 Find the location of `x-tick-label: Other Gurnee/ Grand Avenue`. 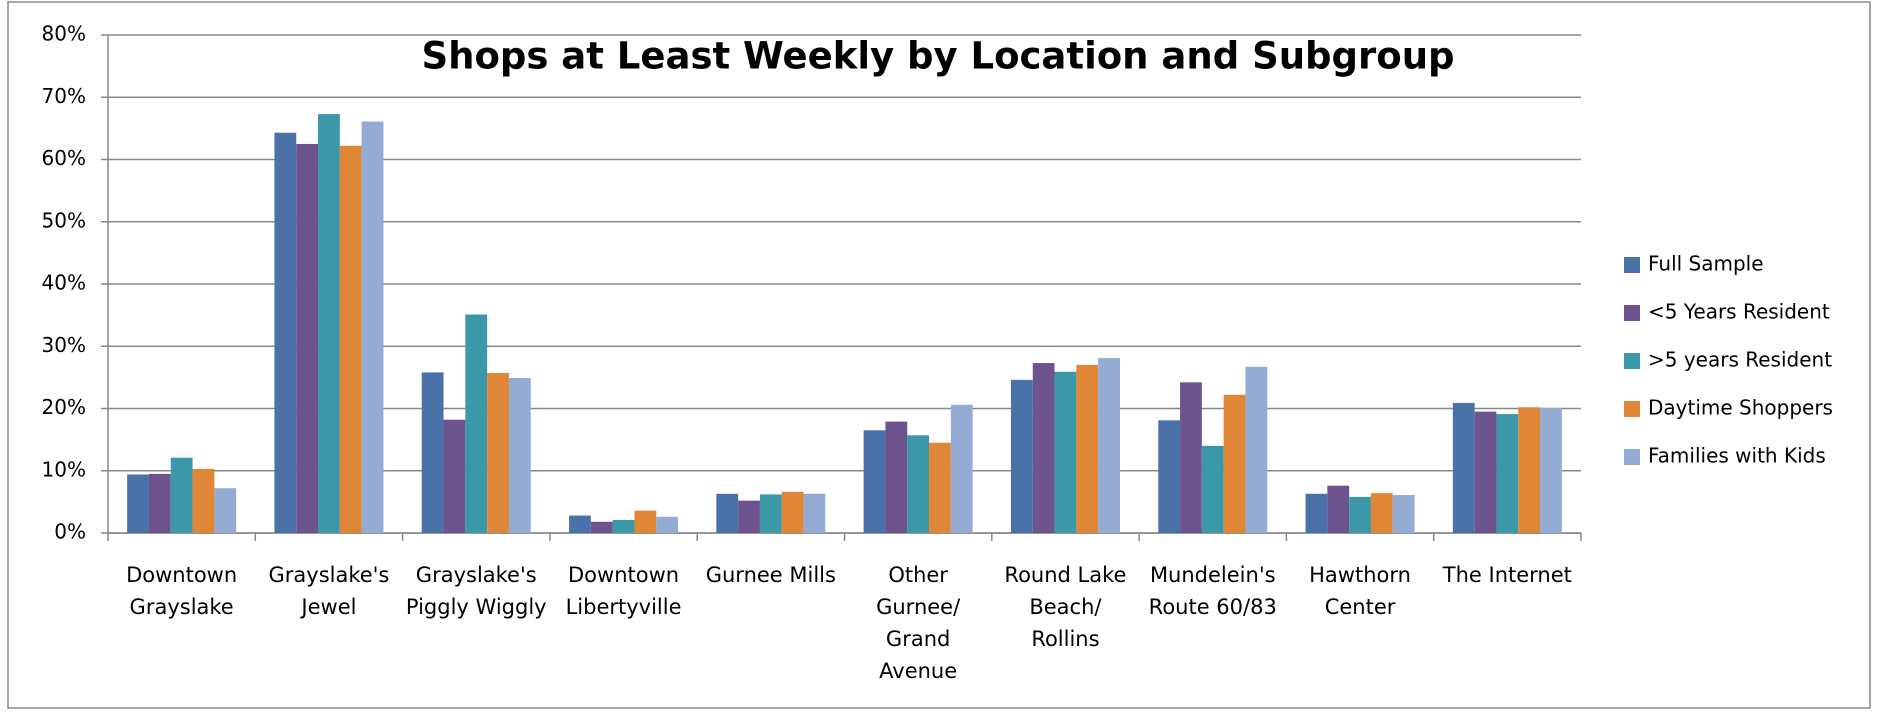

x-tick-label: Other Gurnee/ Grand Avenue is located at coordinates (918, 623).